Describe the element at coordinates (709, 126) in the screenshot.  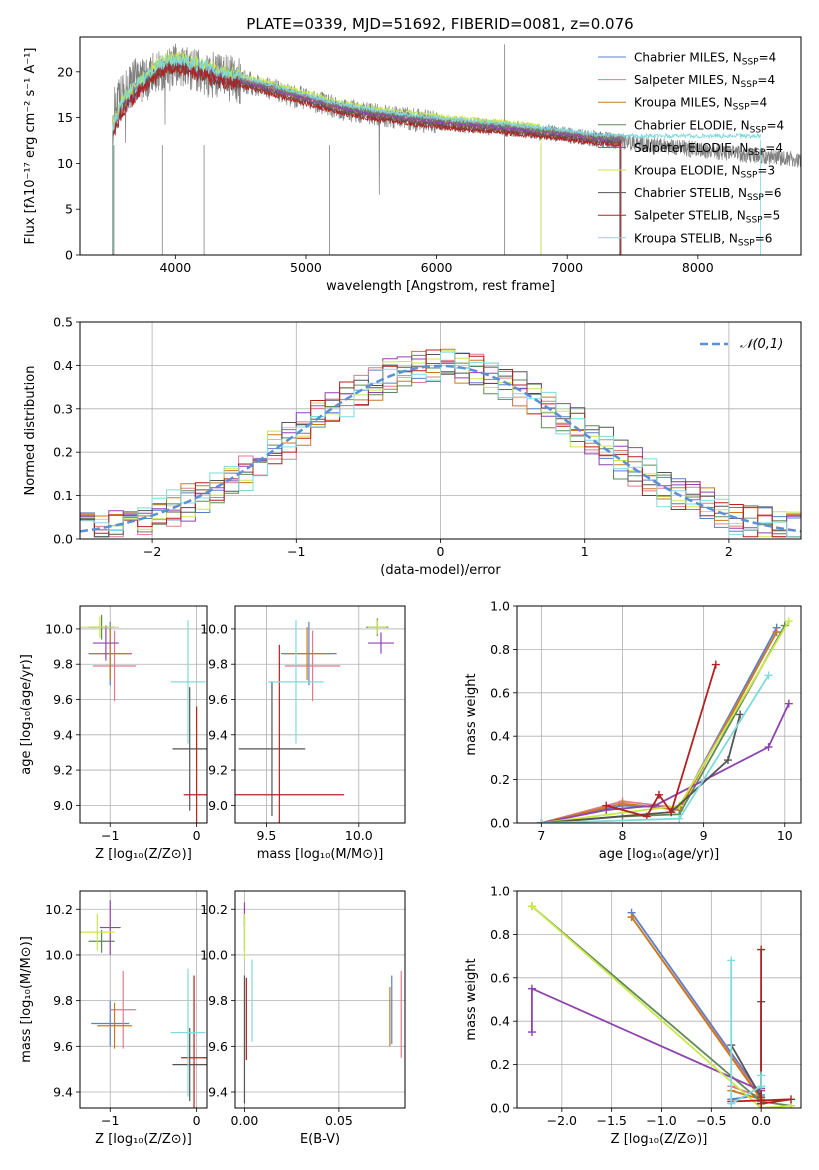
I see `legend-label: Chabrier ELODIE, NSSP=4` at that location.